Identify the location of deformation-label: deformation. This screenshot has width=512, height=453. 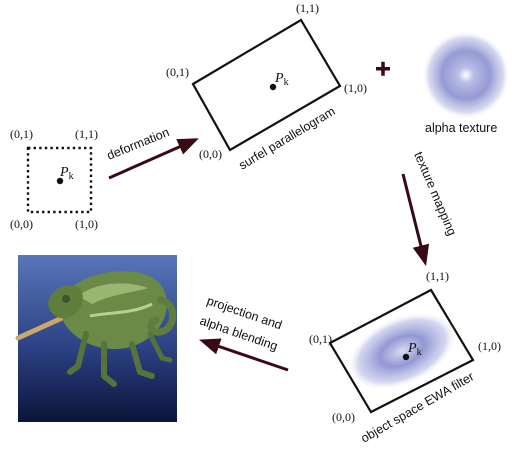
(138, 144).